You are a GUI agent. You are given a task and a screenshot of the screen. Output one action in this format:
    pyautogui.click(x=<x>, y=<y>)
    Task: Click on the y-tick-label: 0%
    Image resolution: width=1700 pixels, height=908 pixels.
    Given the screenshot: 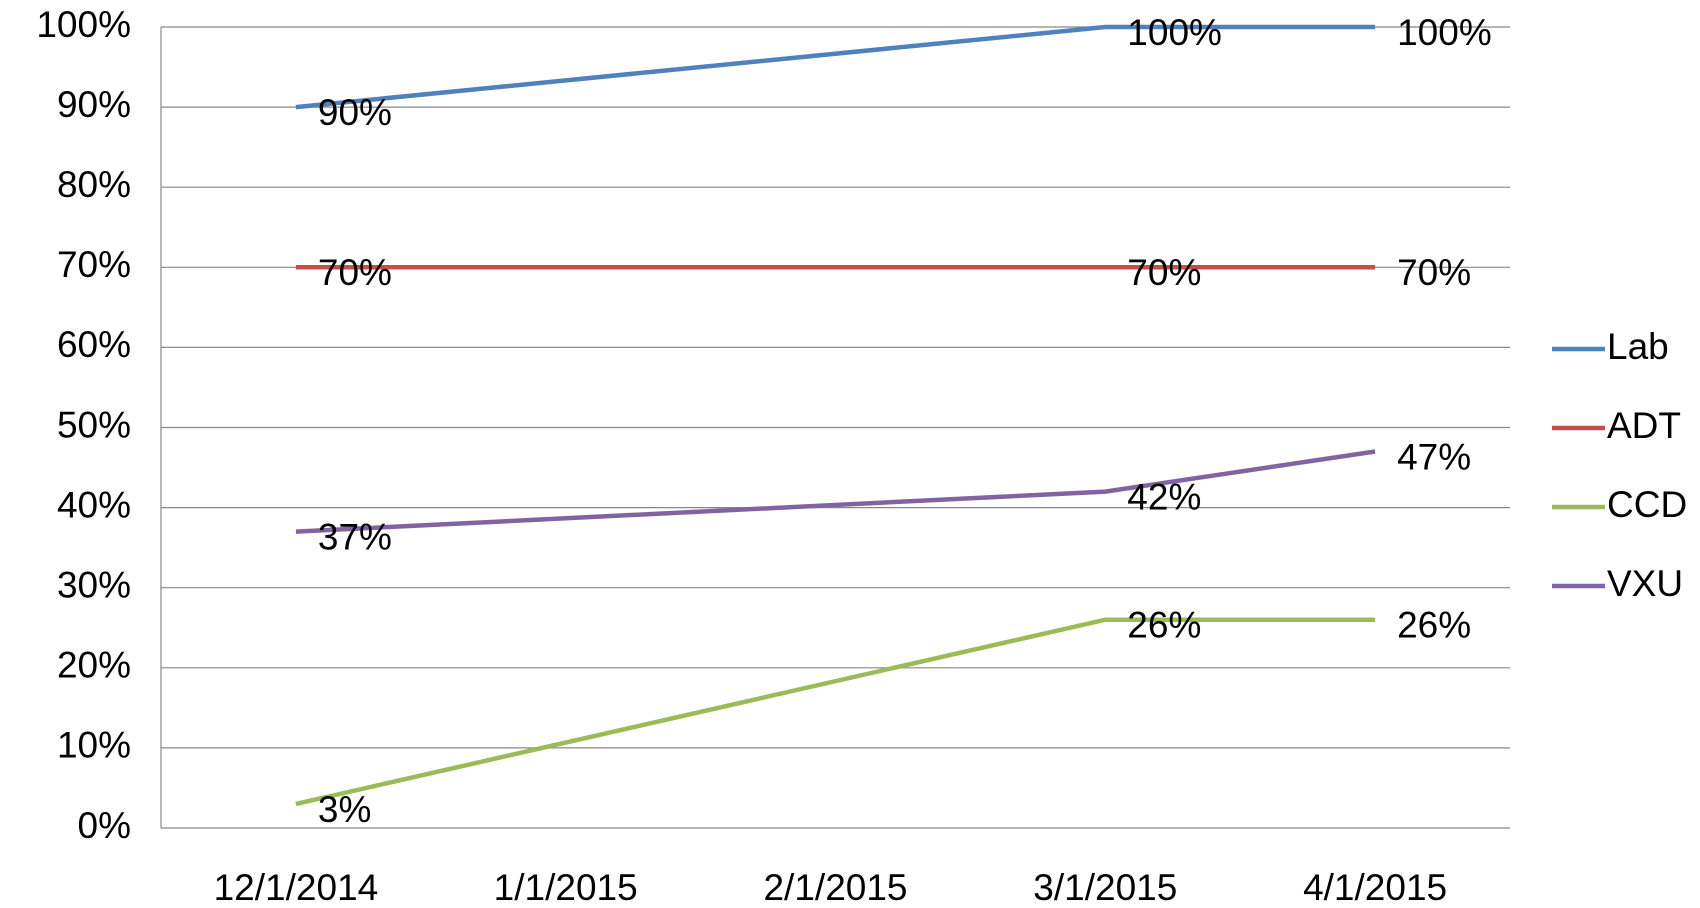 What is the action you would take?
    pyautogui.click(x=104, y=825)
    